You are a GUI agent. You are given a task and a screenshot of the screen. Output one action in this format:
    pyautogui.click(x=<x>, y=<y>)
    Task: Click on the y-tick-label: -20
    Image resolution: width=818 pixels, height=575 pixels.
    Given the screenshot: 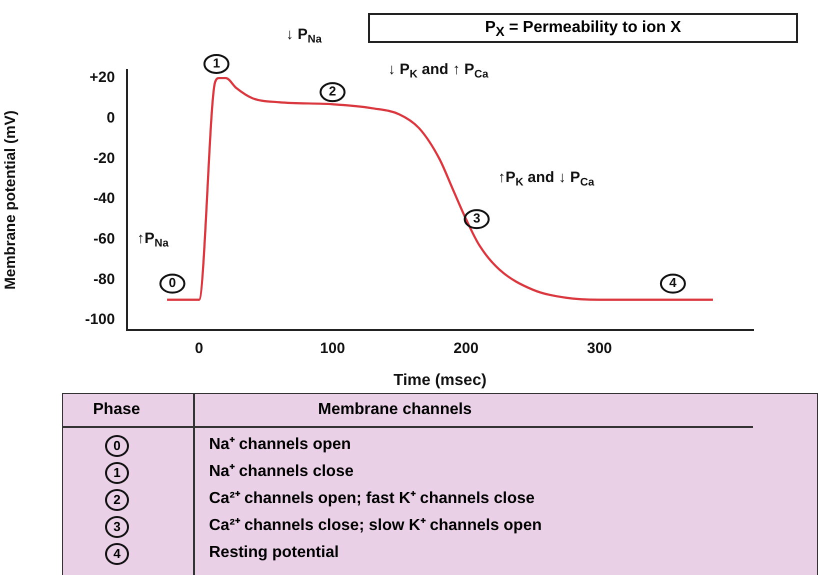 What is the action you would take?
    pyautogui.click(x=104, y=158)
    